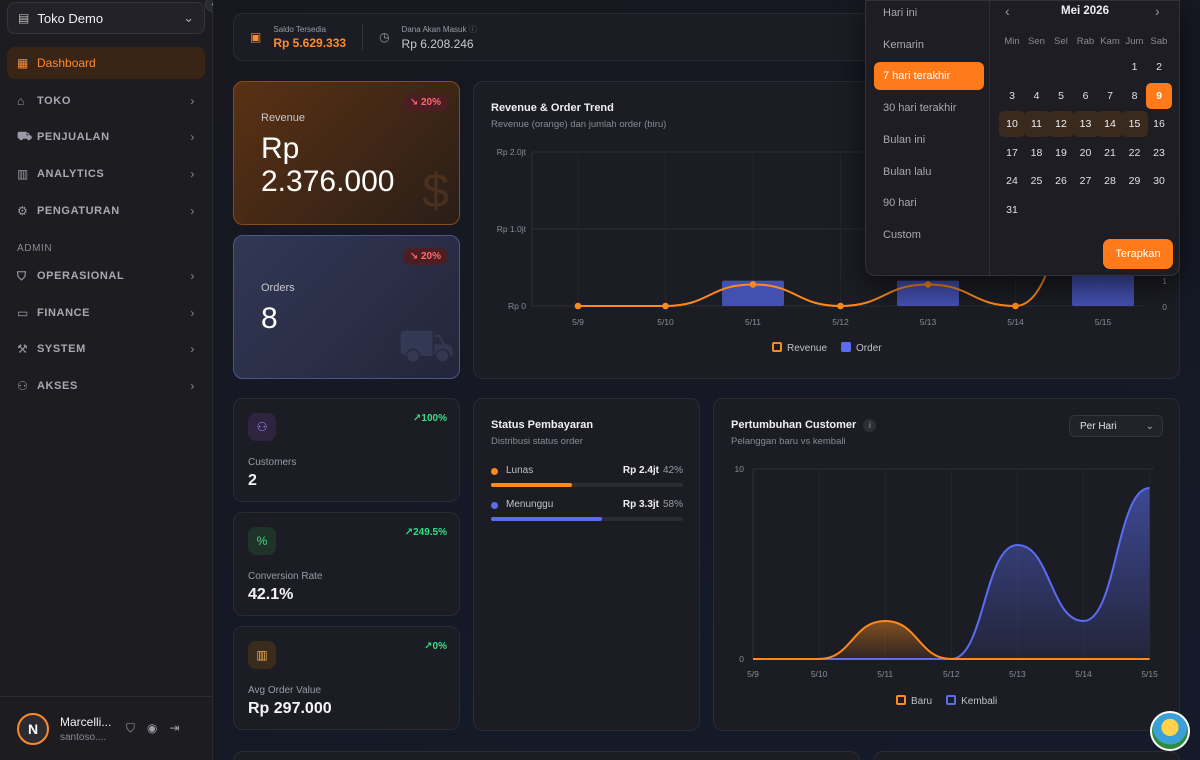  What do you see at coordinates (106, 174) in the screenshot?
I see `sidebar-item-analytics: ▥ ANALYTICS ›` at bounding box center [106, 174].